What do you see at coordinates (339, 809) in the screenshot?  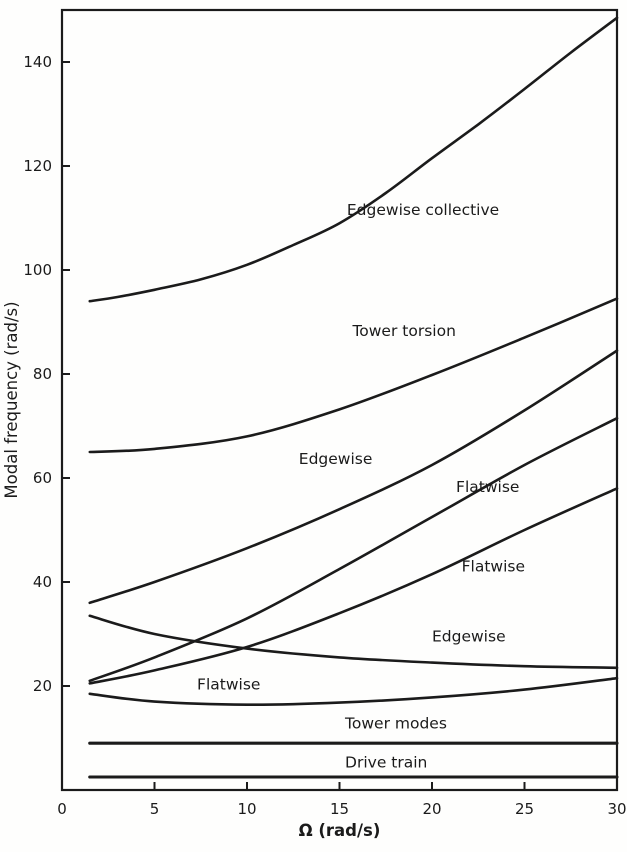 I see `x-tick-label: 15` at bounding box center [339, 809].